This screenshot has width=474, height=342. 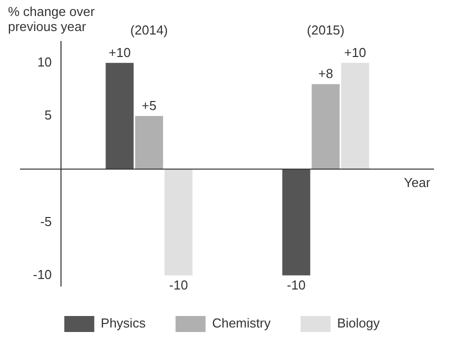 I want to click on y-tick-label: 10, so click(x=44, y=62).